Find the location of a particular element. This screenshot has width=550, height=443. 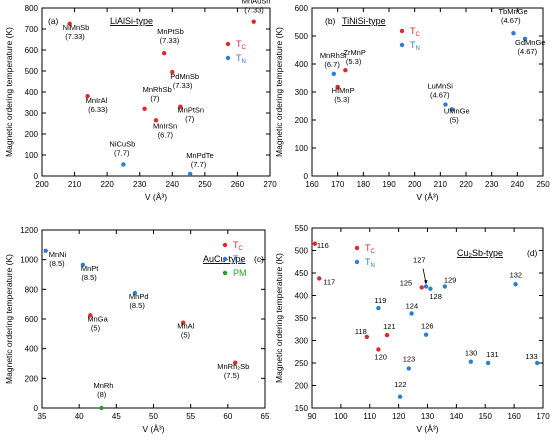

data-label-a: MnPdTe is located at coordinates (200, 155).